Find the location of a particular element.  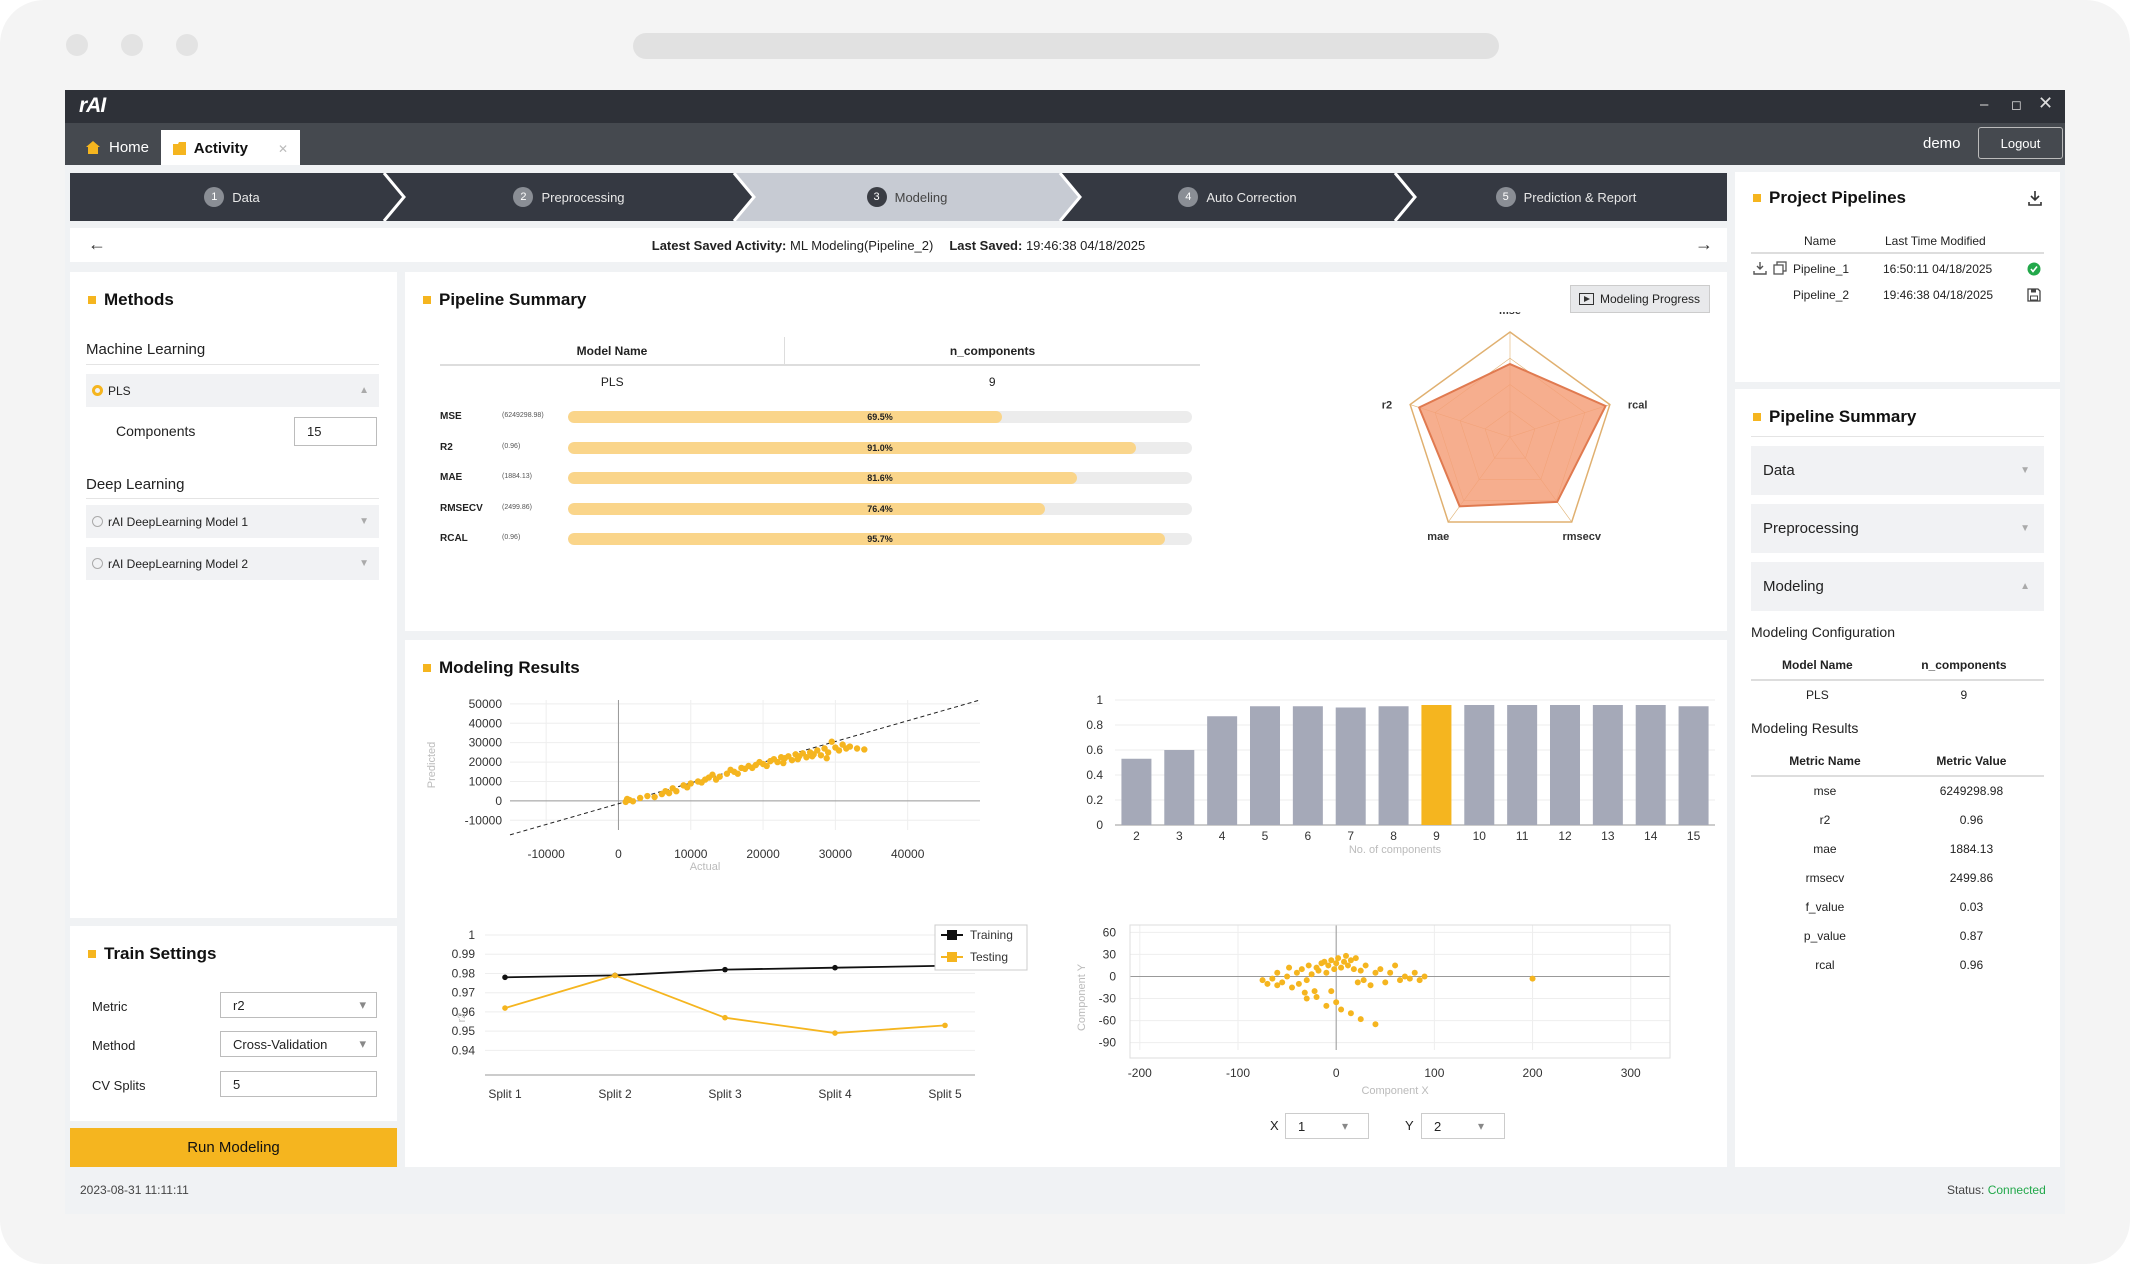

window-dot-minimize is located at coordinates (132, 45).